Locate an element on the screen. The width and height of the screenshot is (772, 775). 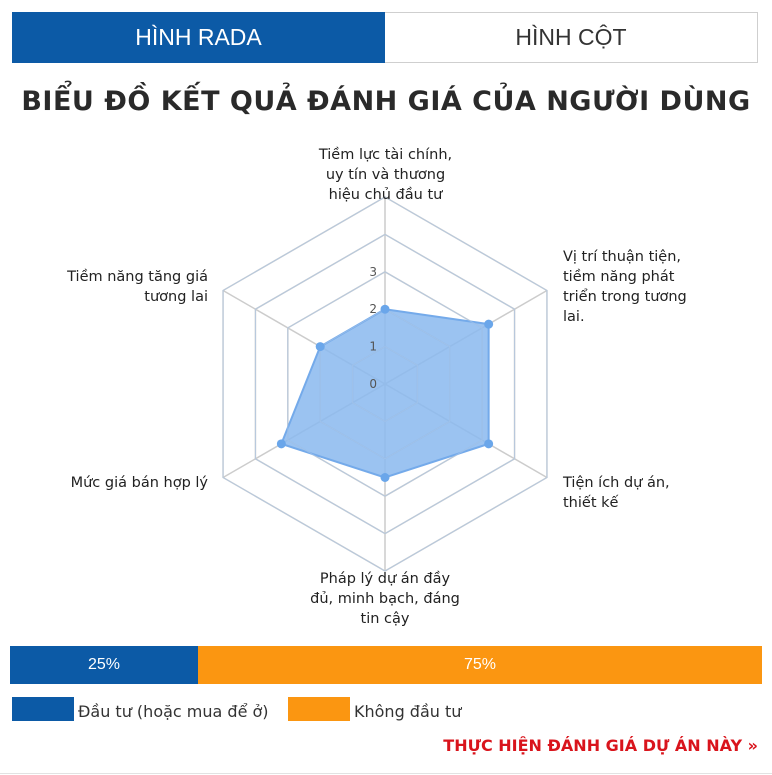
tab-radar: HÌNH RADA is located at coordinates (198, 37).